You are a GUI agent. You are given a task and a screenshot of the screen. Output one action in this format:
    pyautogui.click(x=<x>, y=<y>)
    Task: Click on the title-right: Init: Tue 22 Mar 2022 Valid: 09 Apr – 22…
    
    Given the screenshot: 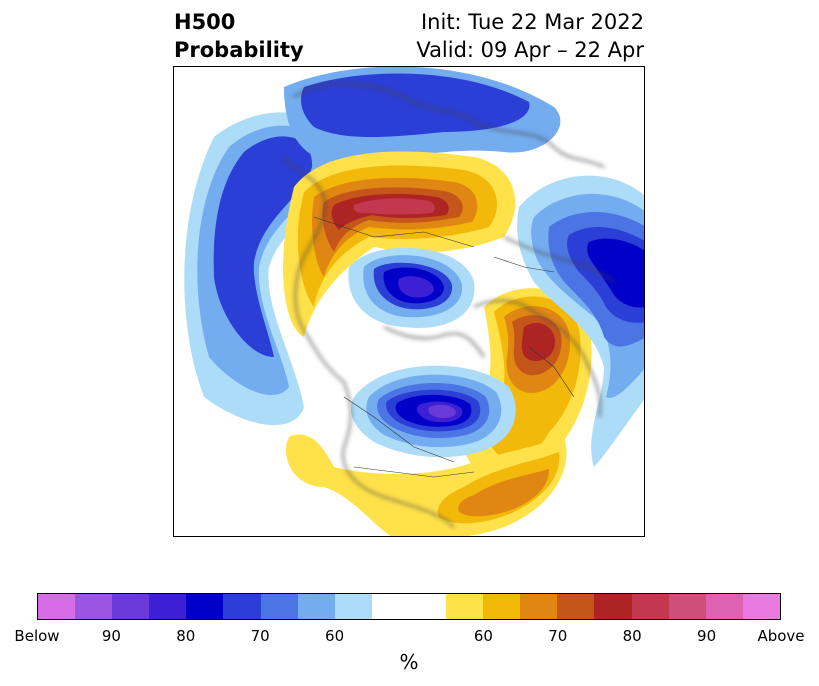 What is the action you would take?
    pyautogui.click(x=530, y=36)
    